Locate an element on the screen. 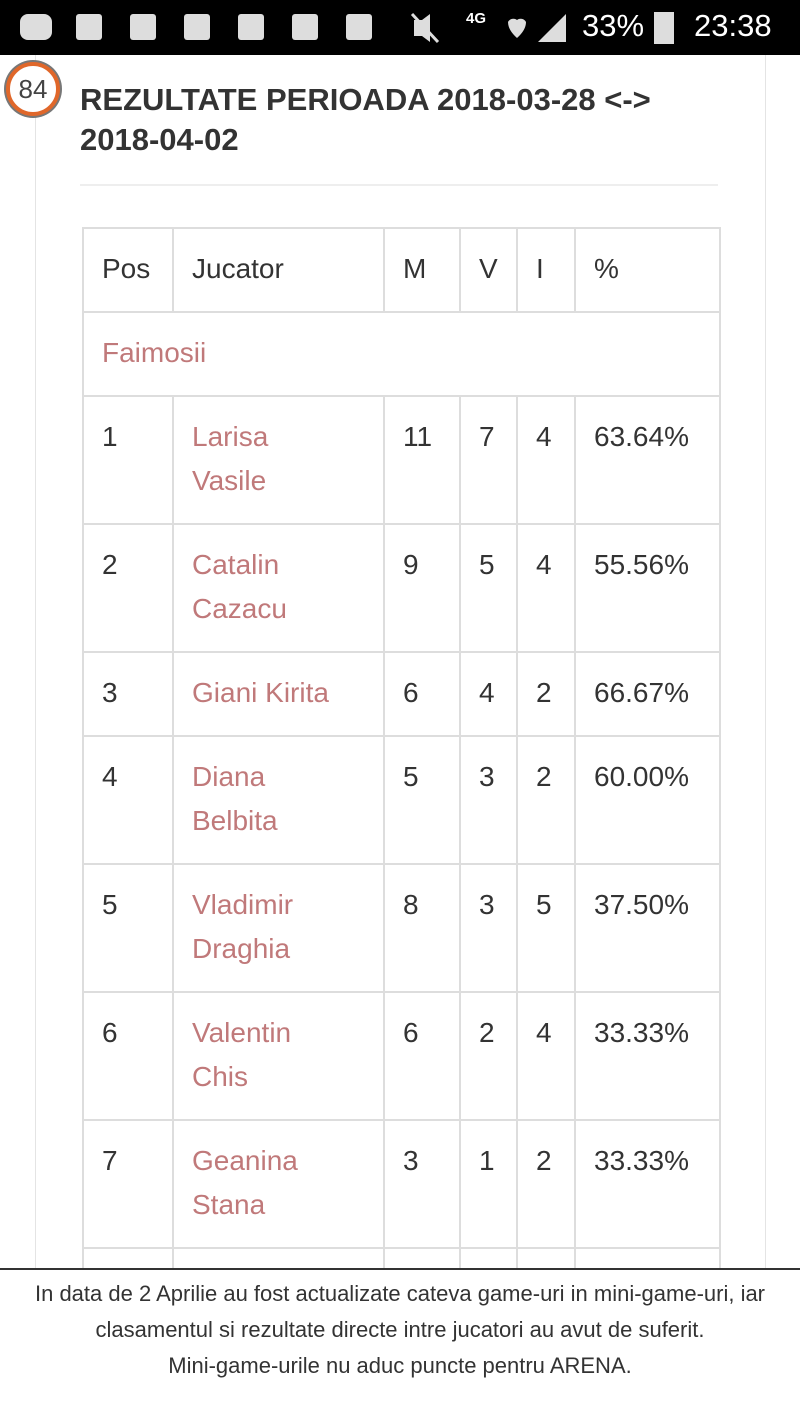 Image resolution: width=800 pixels, height=1423 pixels. status-icons is located at coordinates (488, 28).